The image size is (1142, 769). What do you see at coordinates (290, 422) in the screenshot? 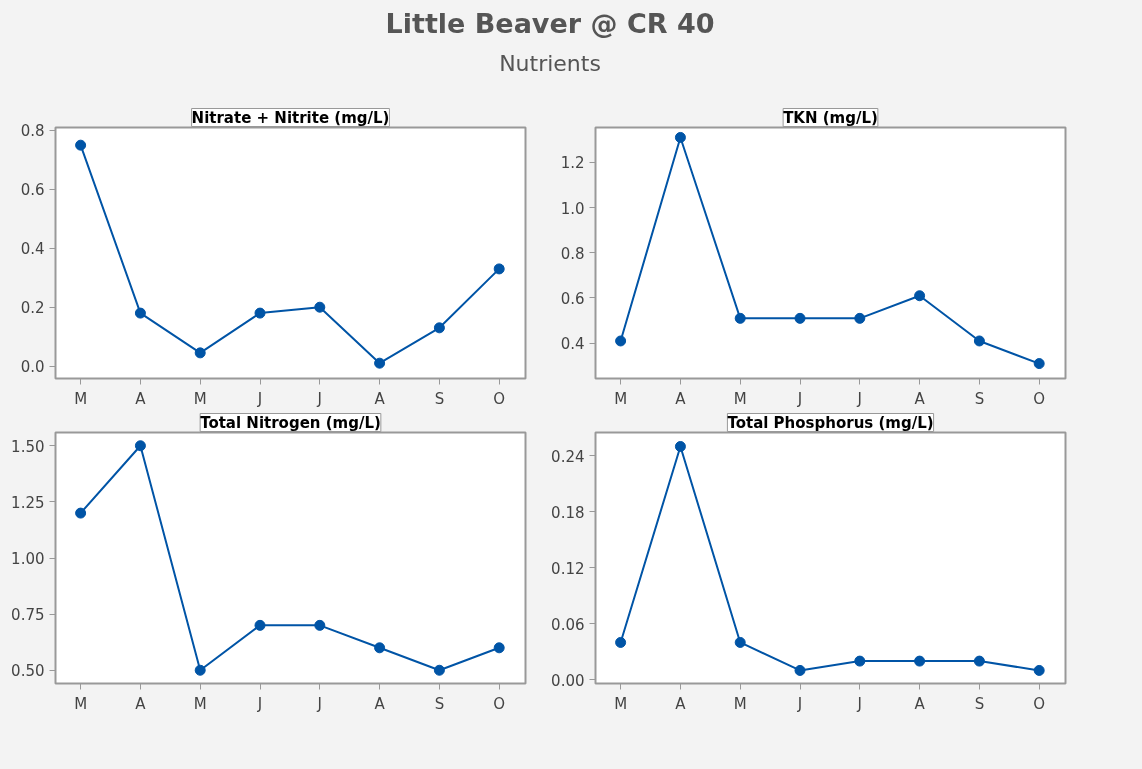
I see `chart-title: Total Nitrogen (mg/L)` at bounding box center [290, 422].